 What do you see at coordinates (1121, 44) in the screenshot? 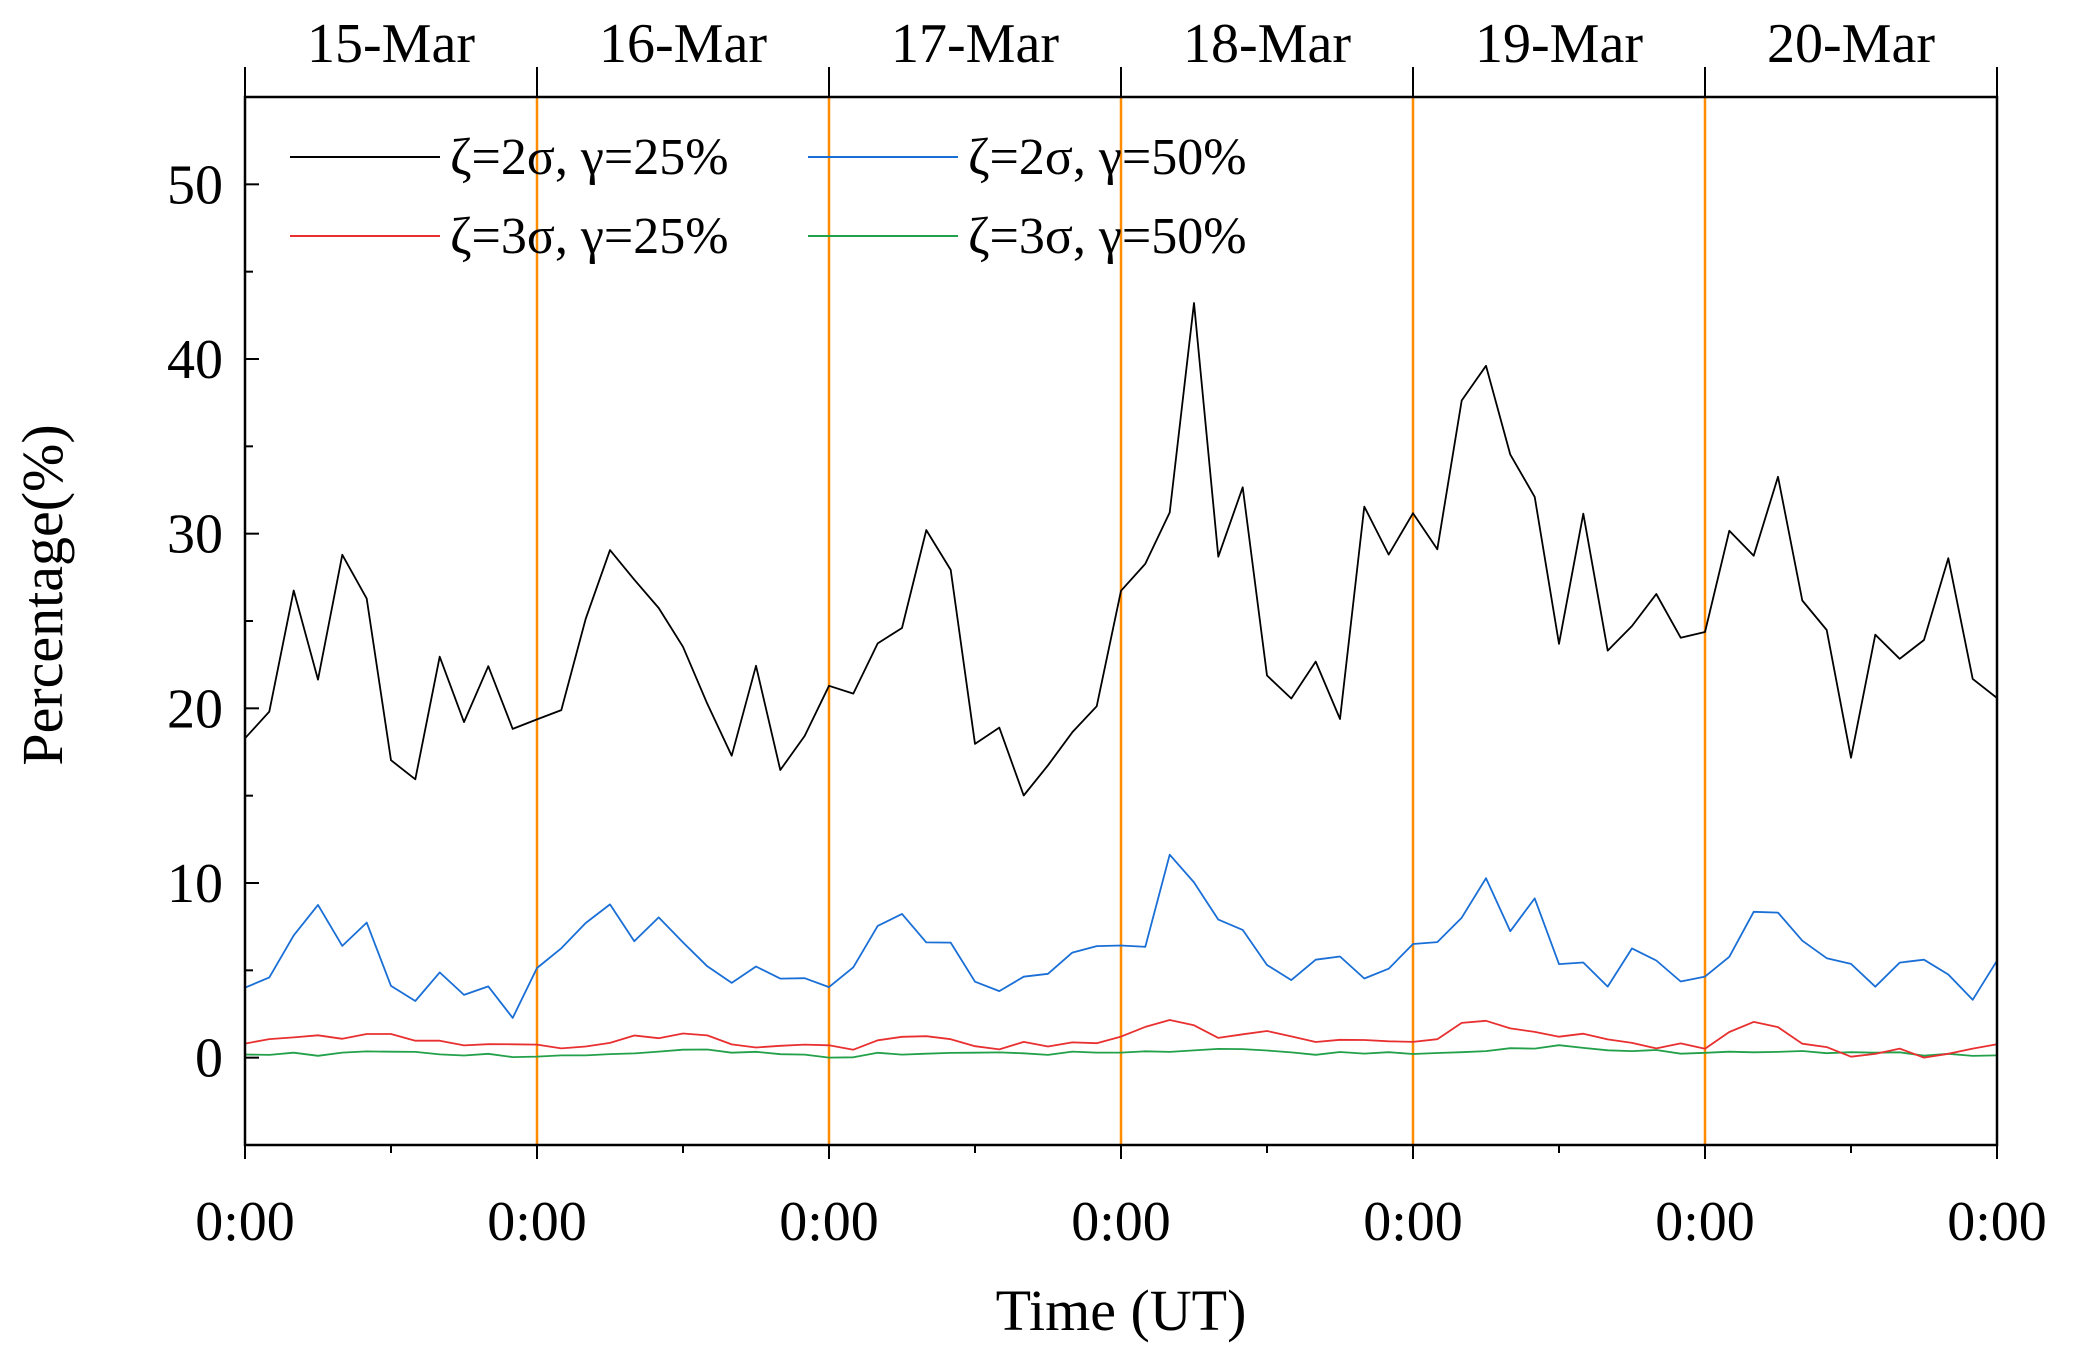
I see `top-day-labels: 15-Mar 16-Mar 17-Mar 18-Mar 19-Mar 20-Mar` at bounding box center [1121, 44].